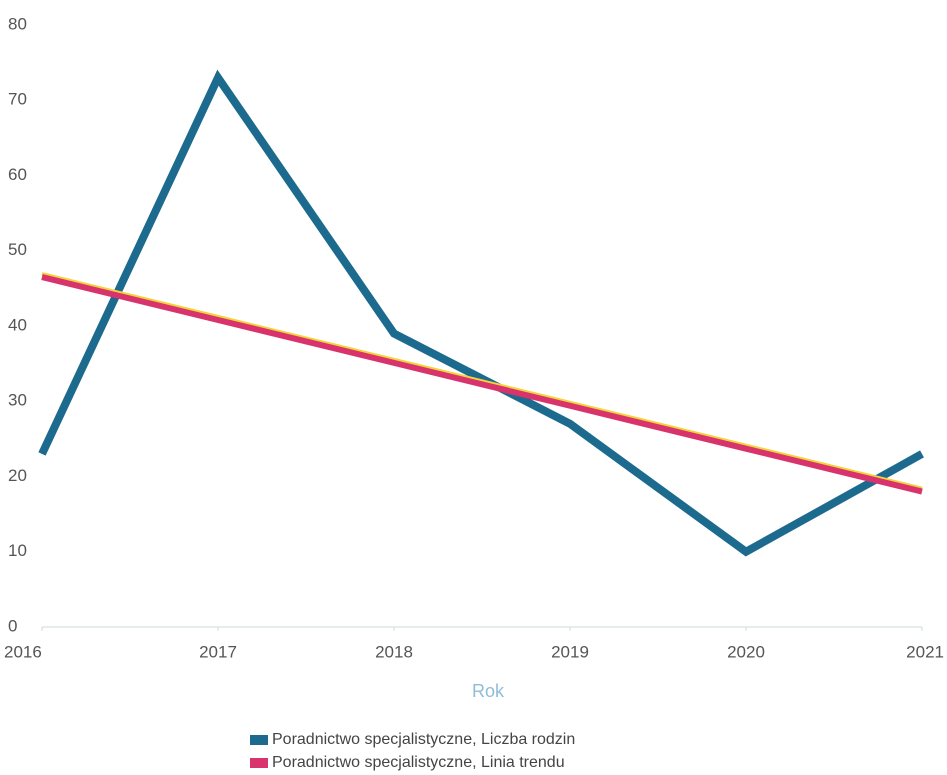  Describe the element at coordinates (17, 249) in the screenshot. I see `y-tick-label: 50` at that location.